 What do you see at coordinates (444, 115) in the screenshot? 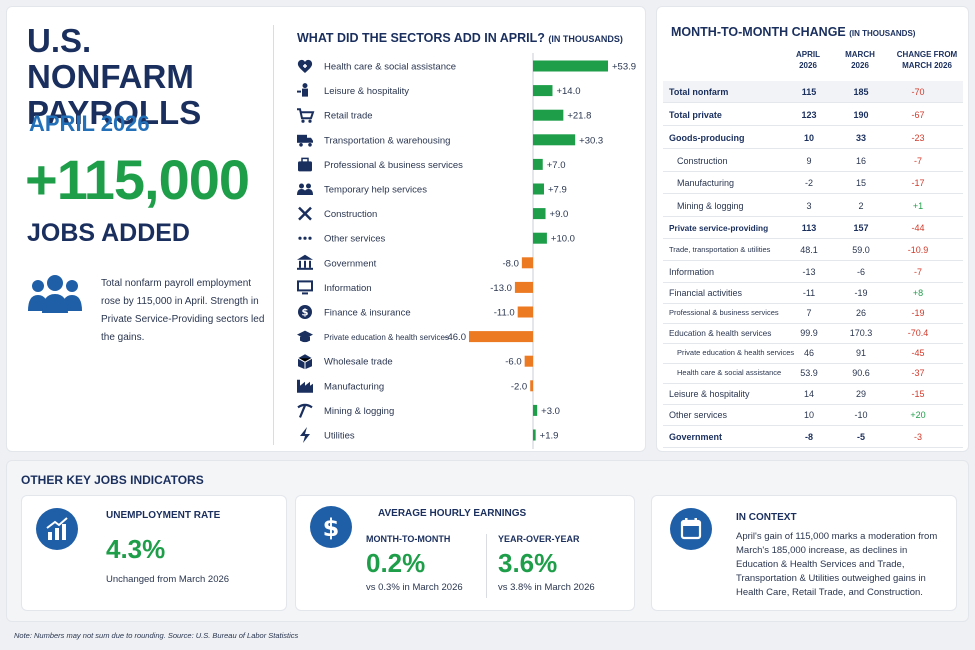
I see `chart-row: Retail trade +21.8` at bounding box center [444, 115].